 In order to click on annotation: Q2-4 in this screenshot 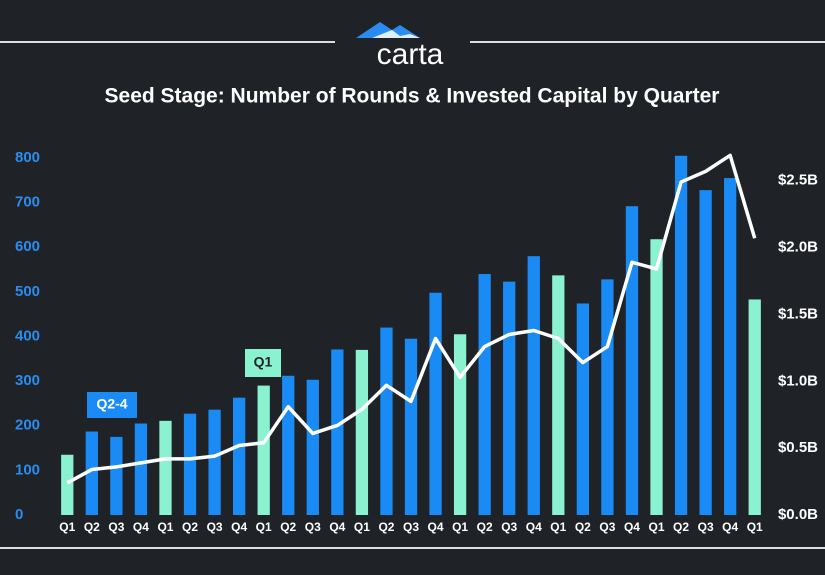, I will do `click(111, 404)`.